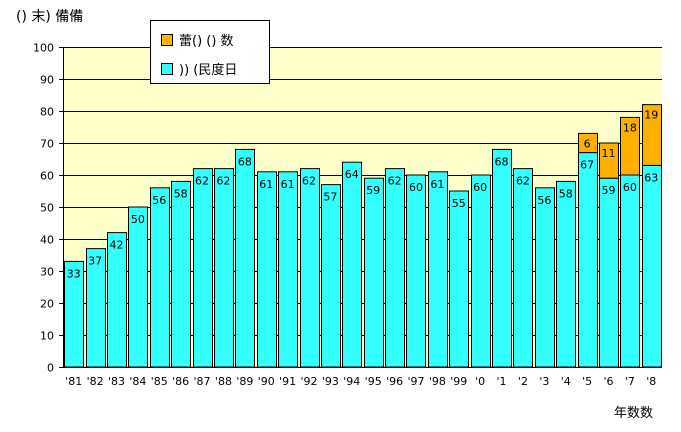 Image resolution: width=681 pixels, height=432 pixels. Describe the element at coordinates (459, 203) in the screenshot. I see `data-label: 55` at that location.